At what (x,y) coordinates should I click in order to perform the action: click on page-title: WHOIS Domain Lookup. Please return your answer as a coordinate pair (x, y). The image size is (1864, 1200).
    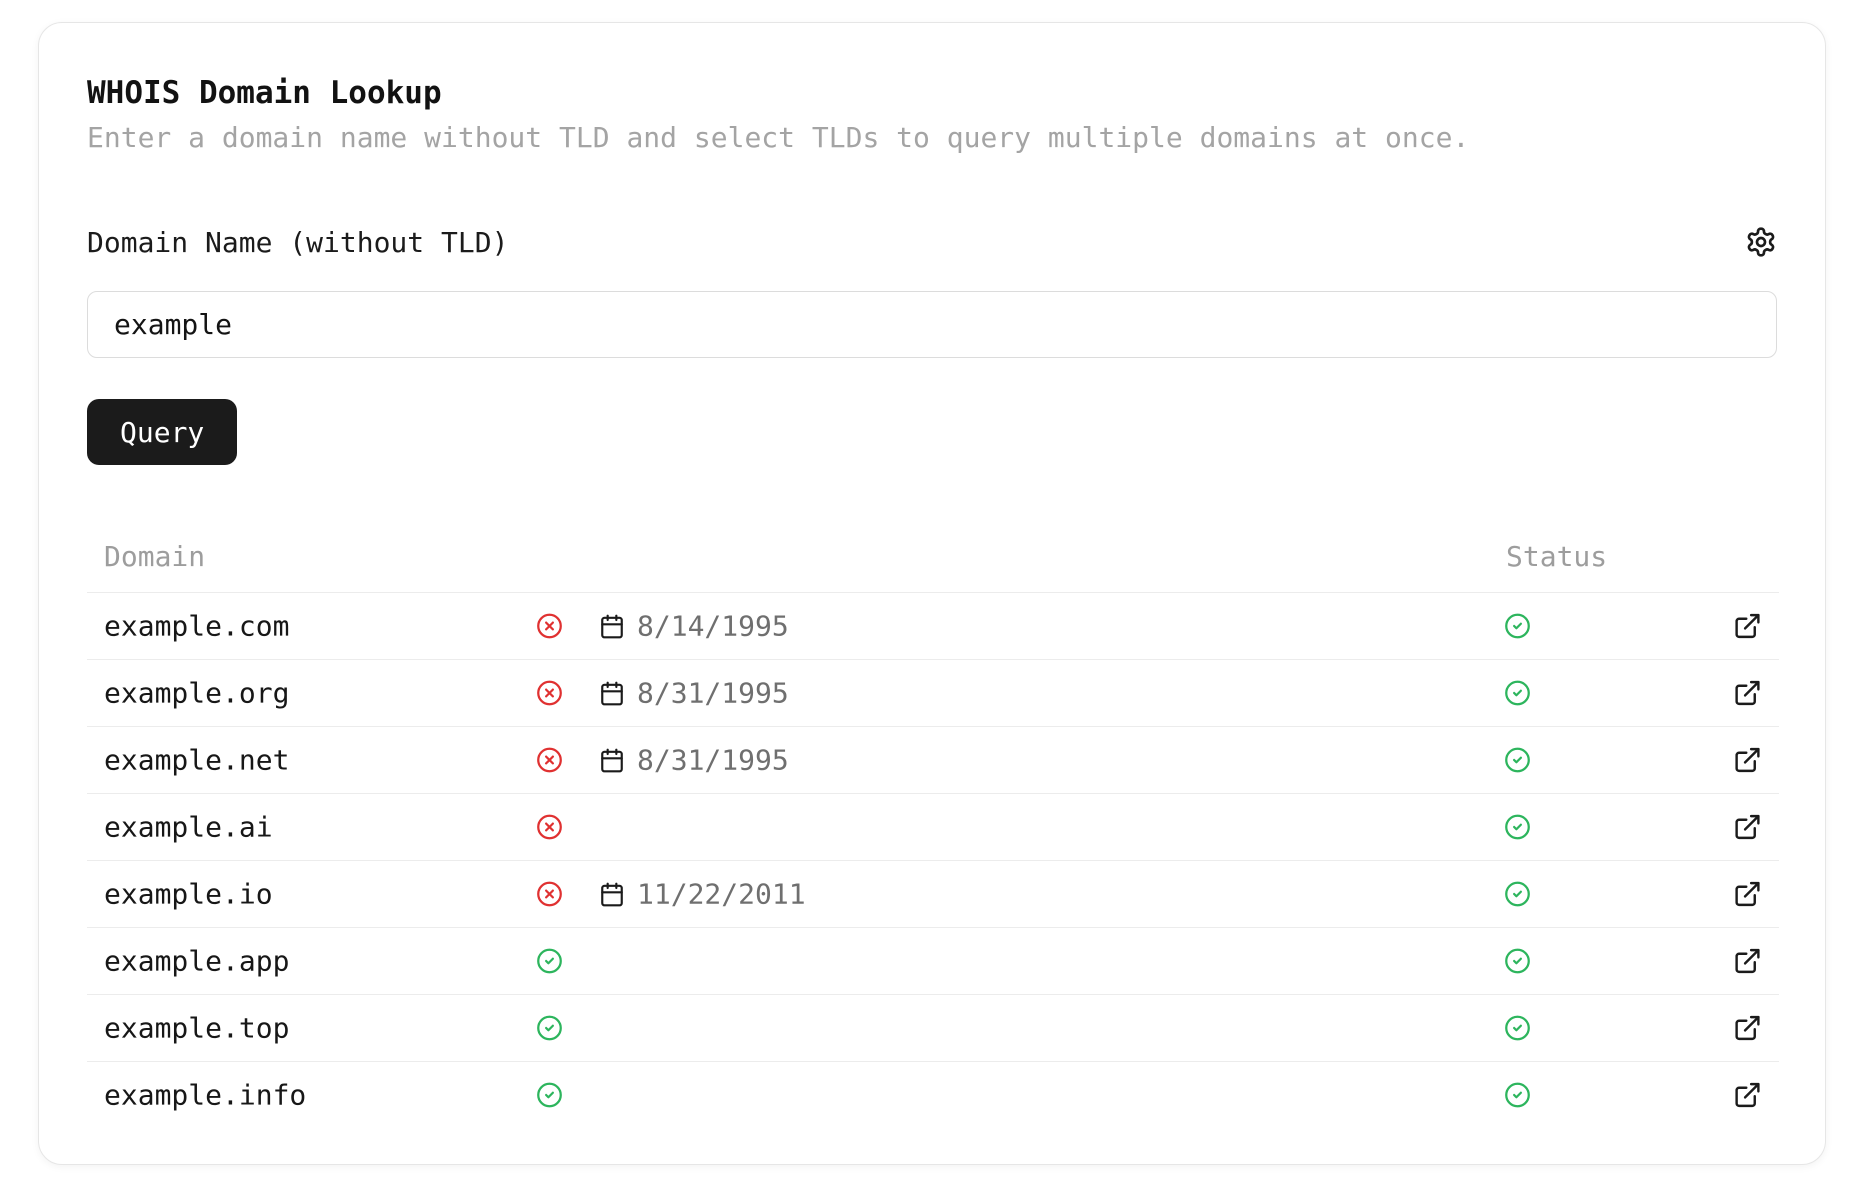
    Looking at the image, I should click on (264, 93).